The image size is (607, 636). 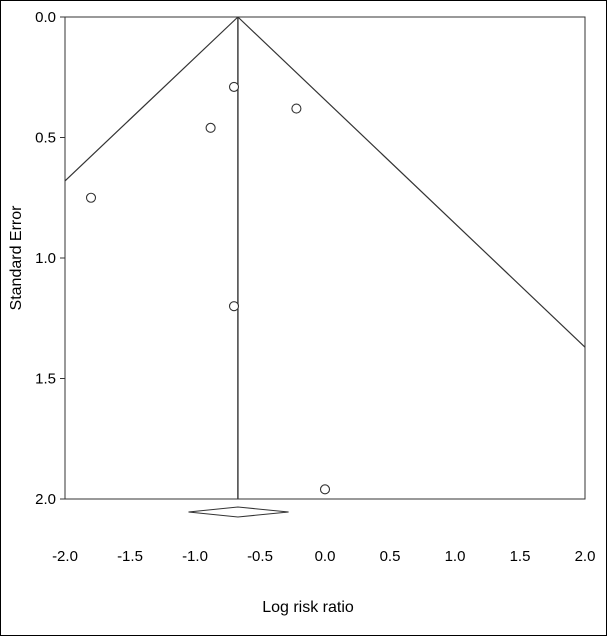 What do you see at coordinates (130, 556) in the screenshot?
I see `x-tick-label: -1.5` at bounding box center [130, 556].